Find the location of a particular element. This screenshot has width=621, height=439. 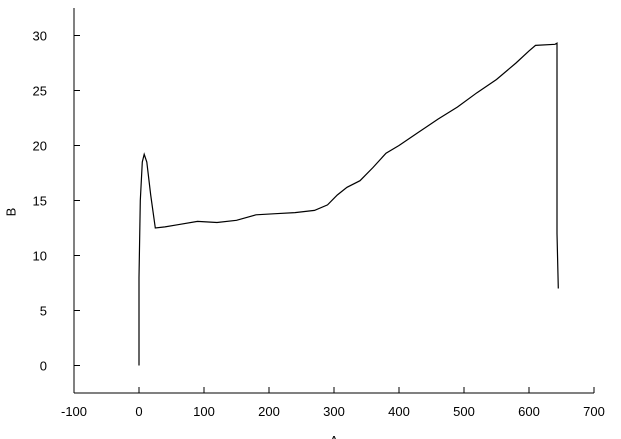

y-tick-label: 15 is located at coordinates (40, 201).